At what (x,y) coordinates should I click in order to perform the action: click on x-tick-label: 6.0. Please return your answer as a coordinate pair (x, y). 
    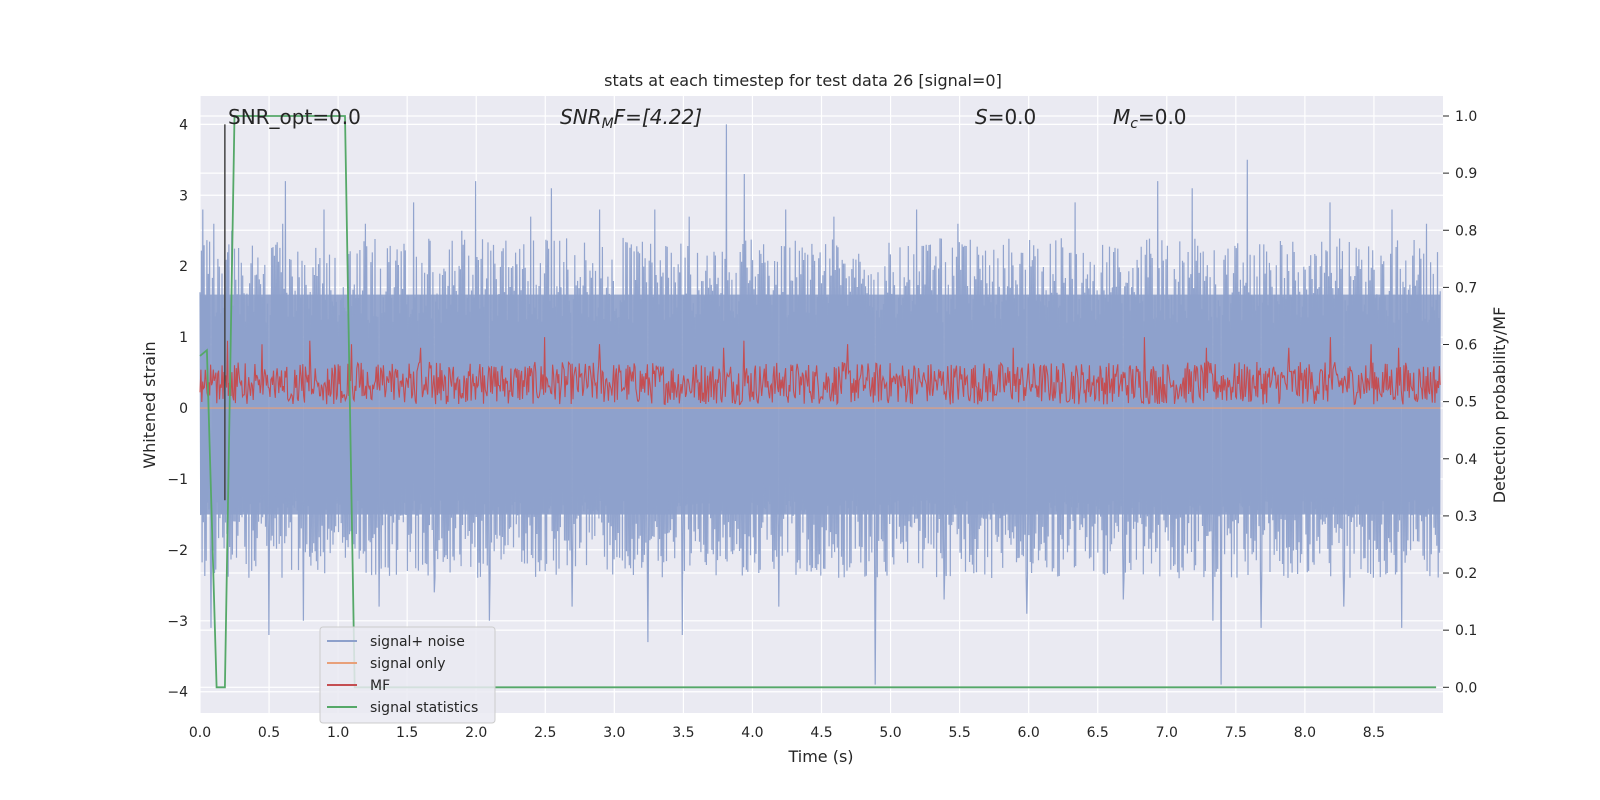
    Looking at the image, I should click on (1029, 733).